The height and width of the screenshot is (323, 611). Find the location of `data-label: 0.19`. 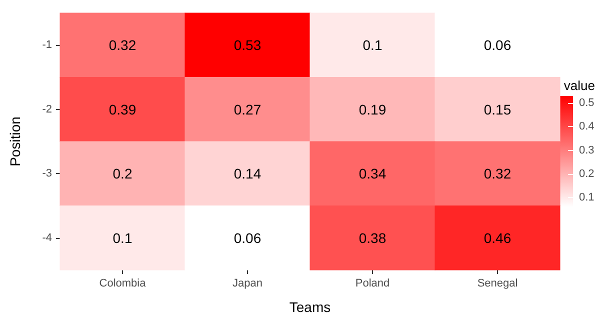

data-label: 0.19 is located at coordinates (372, 109).